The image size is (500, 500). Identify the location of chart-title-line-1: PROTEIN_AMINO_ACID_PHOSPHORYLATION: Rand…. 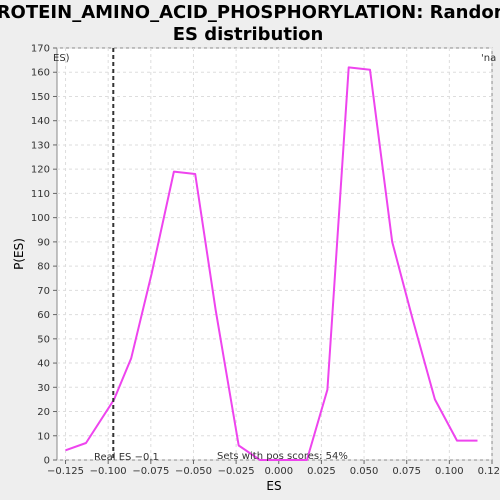
(250, 12).